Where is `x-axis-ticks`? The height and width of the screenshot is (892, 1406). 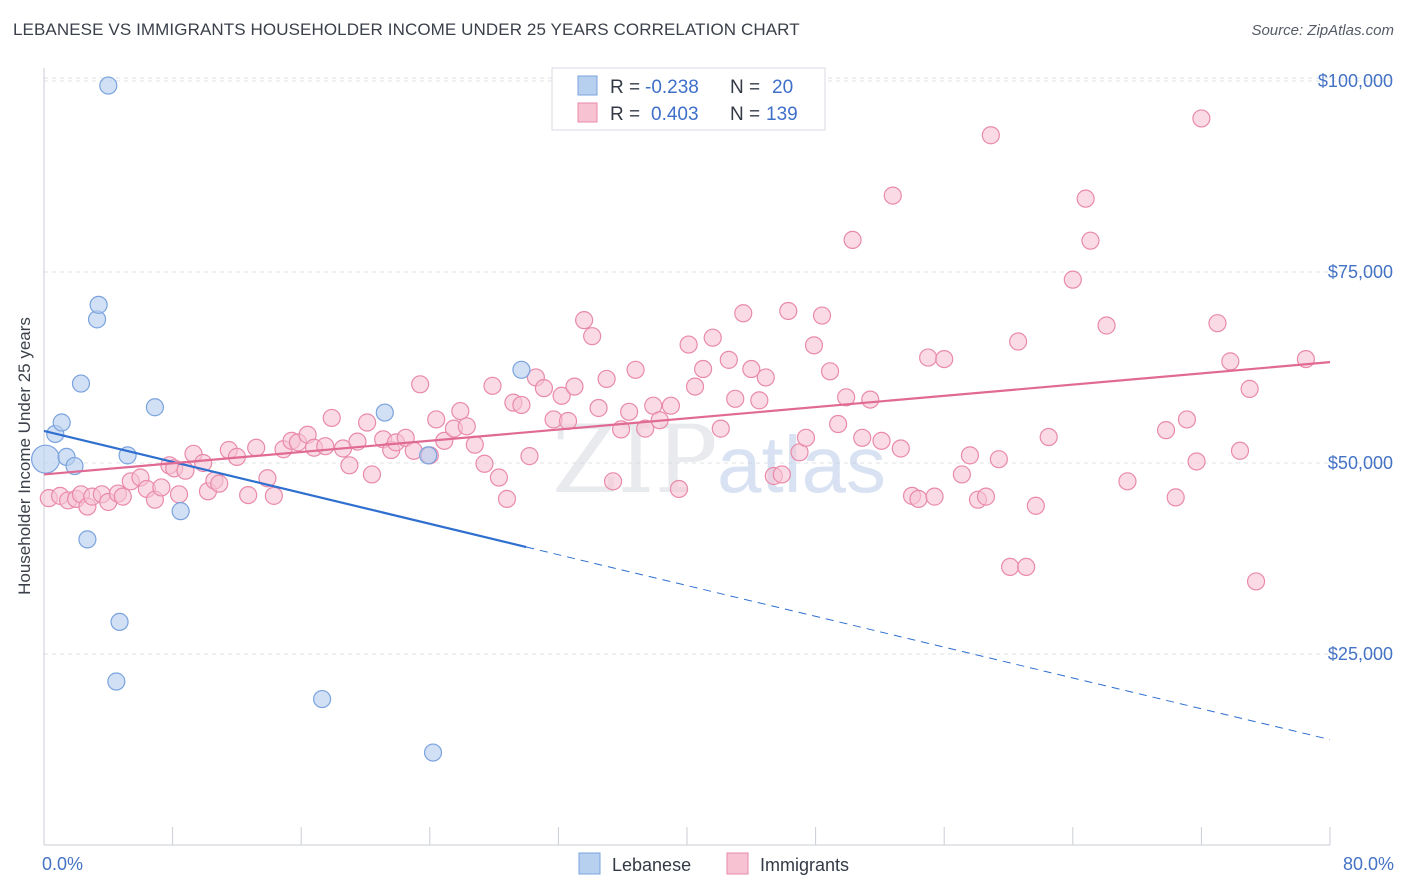 x-axis-ticks is located at coordinates (687, 836).